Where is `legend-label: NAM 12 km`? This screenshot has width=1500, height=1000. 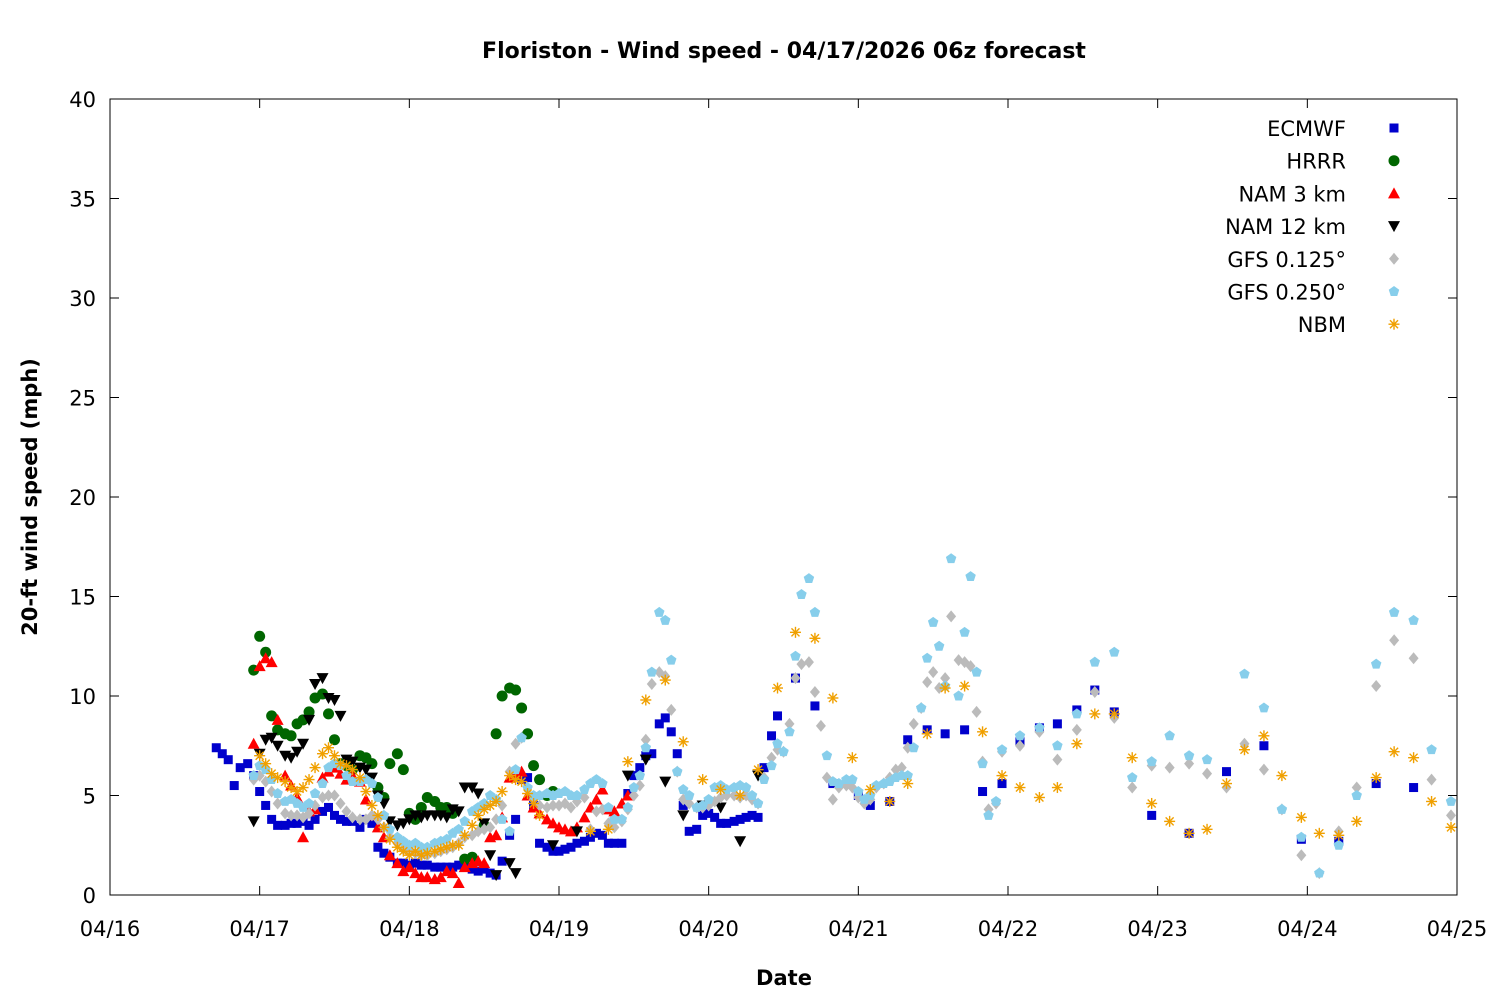 legend-label: NAM 12 km is located at coordinates (1285, 227).